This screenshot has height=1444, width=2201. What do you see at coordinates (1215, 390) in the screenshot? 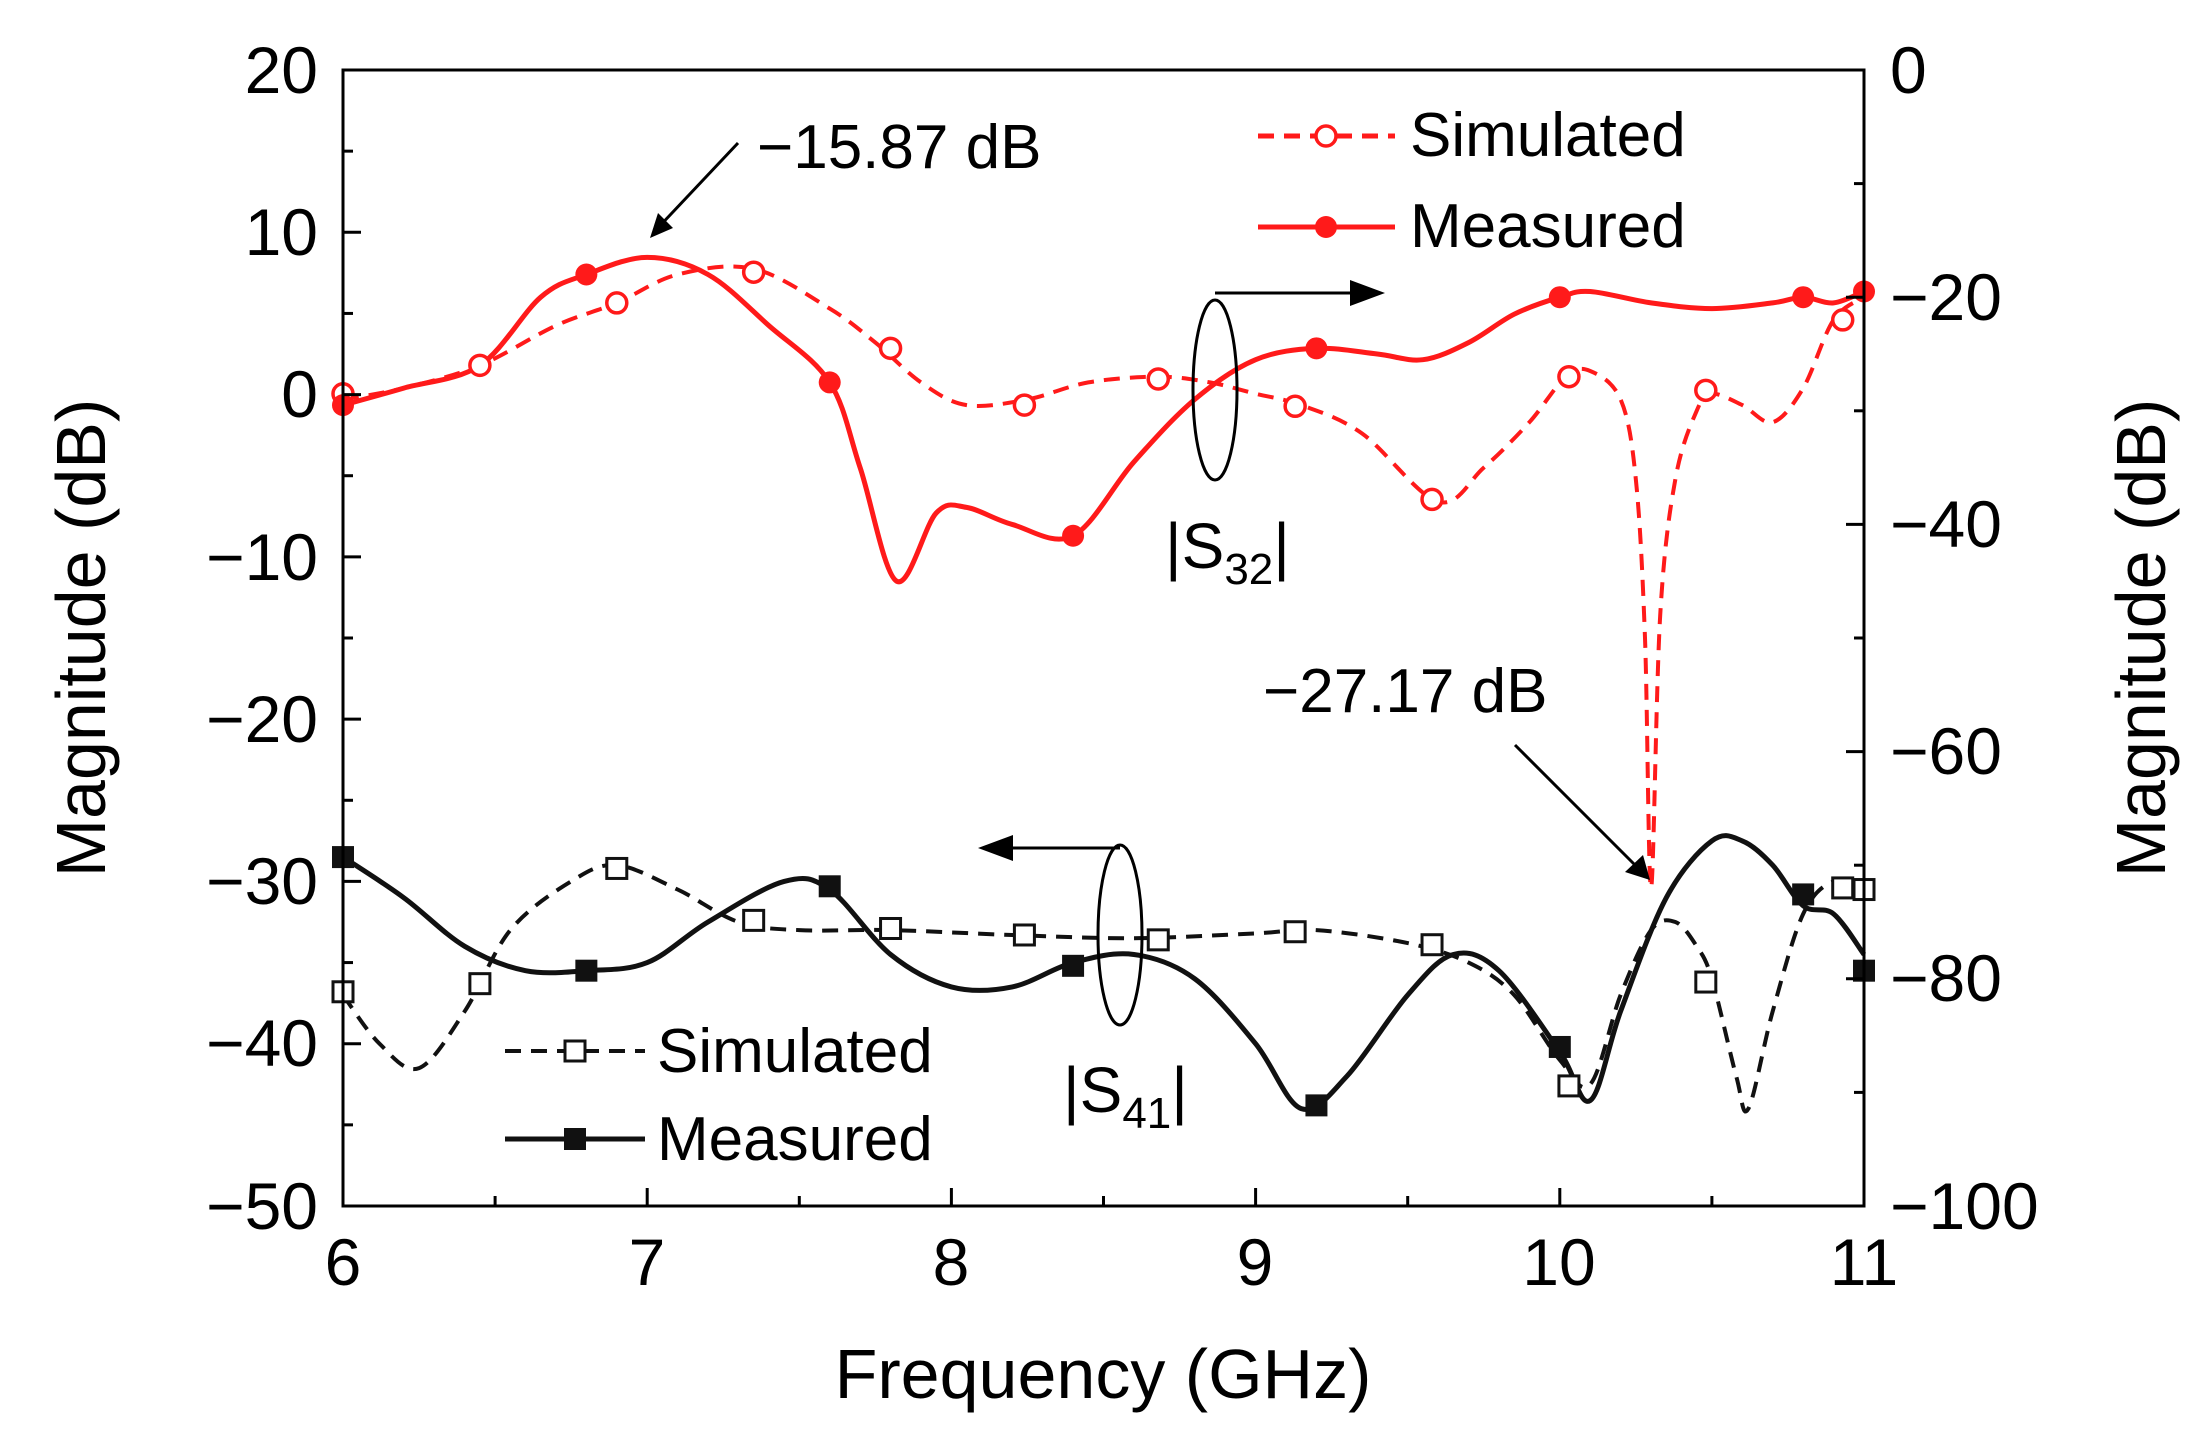
I see `s32-ellipse` at bounding box center [1215, 390].